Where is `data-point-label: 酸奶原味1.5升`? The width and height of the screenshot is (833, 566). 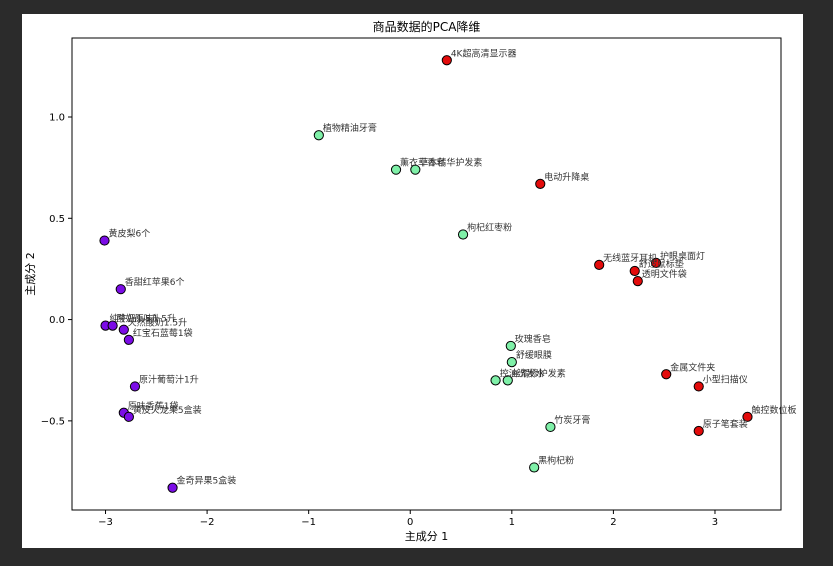
data-point-label: 酸奶原味1.5升 is located at coordinates (146, 319).